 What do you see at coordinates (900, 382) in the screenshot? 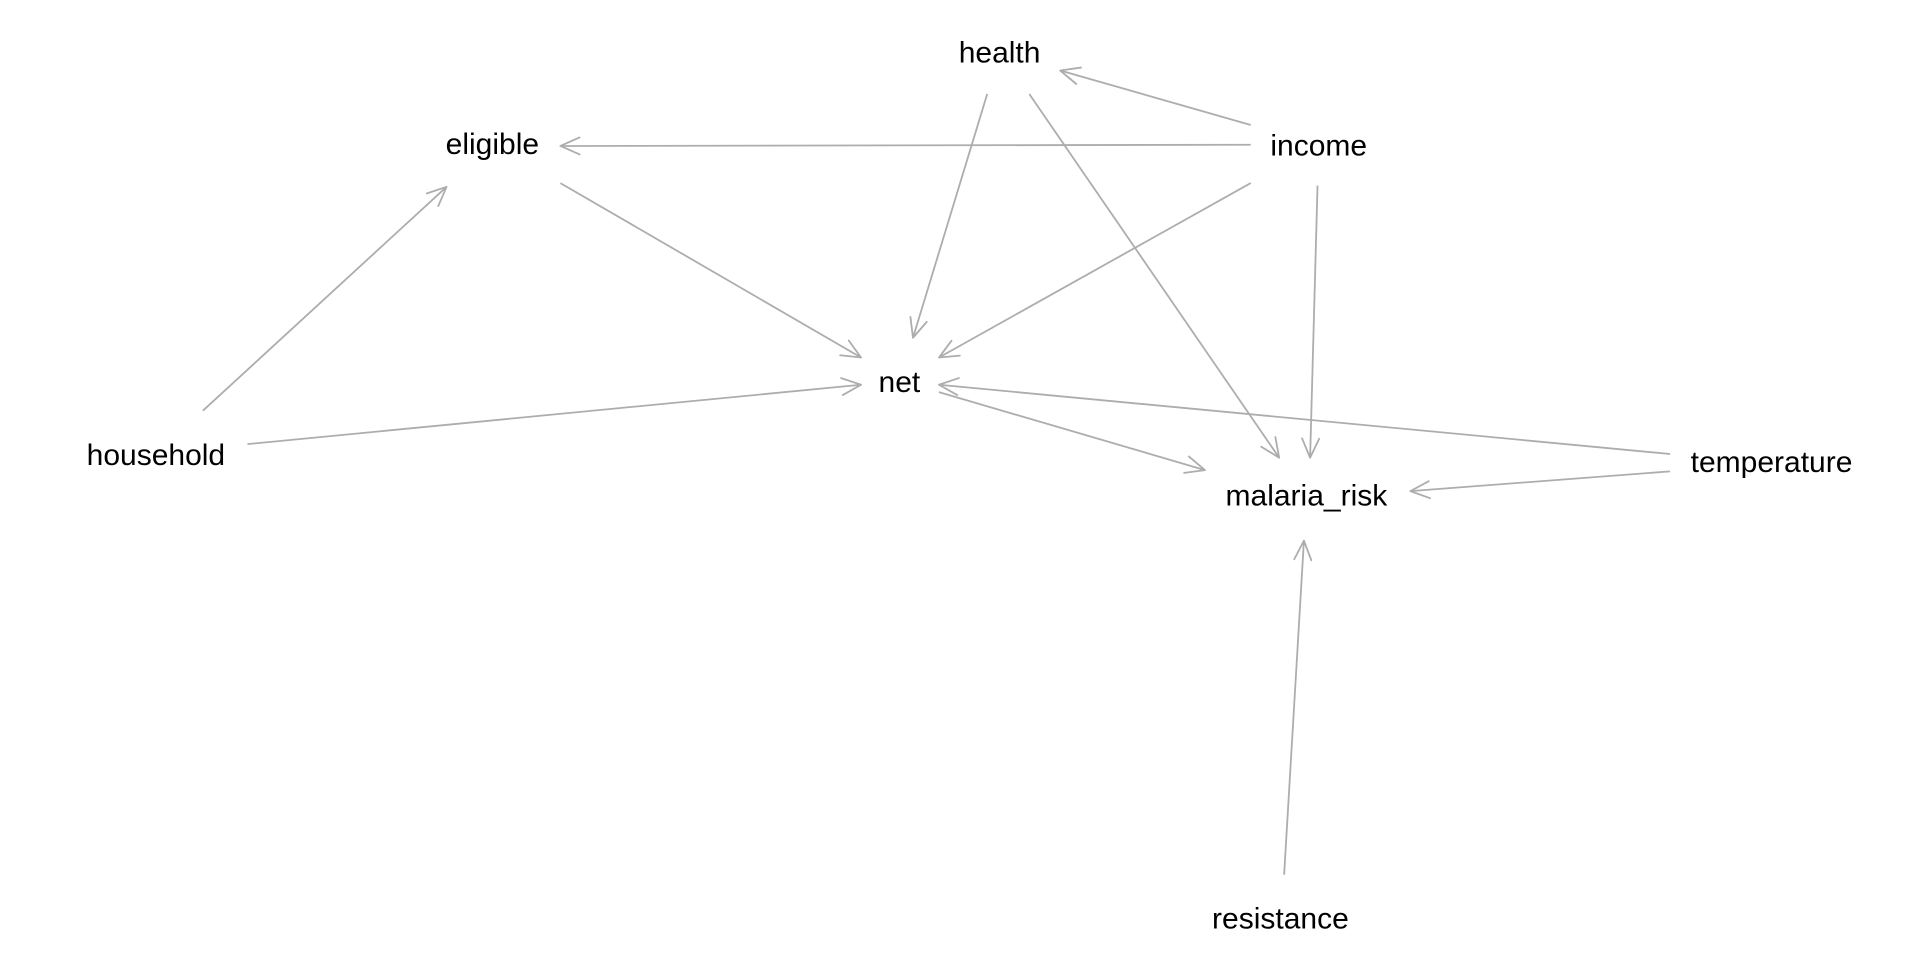
I see `node-net: net` at bounding box center [900, 382].